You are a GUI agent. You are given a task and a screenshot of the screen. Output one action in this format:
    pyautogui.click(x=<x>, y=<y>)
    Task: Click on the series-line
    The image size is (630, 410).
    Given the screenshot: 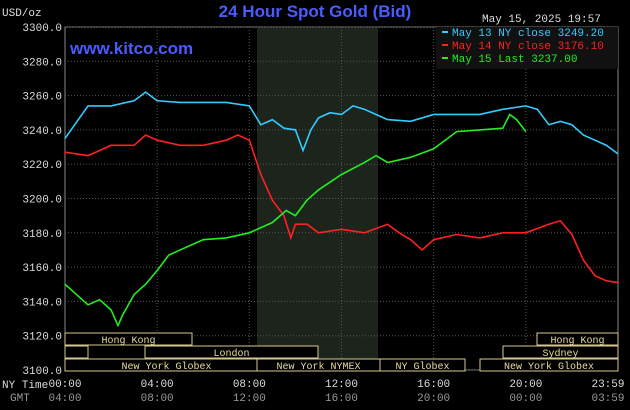 What is the action you would take?
    pyautogui.click(x=341, y=123)
    